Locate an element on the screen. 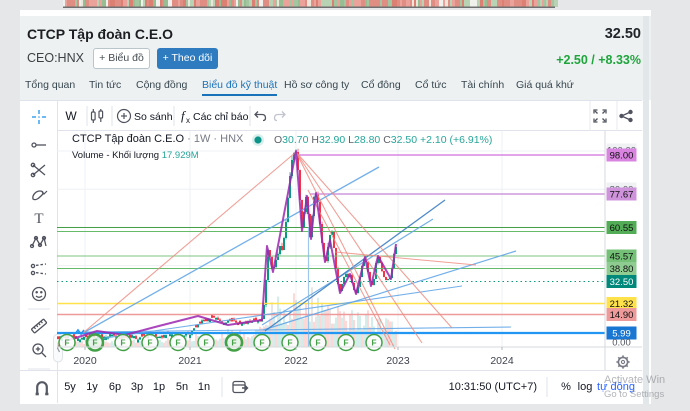  svg-text: T is located at coordinates (38, 219).